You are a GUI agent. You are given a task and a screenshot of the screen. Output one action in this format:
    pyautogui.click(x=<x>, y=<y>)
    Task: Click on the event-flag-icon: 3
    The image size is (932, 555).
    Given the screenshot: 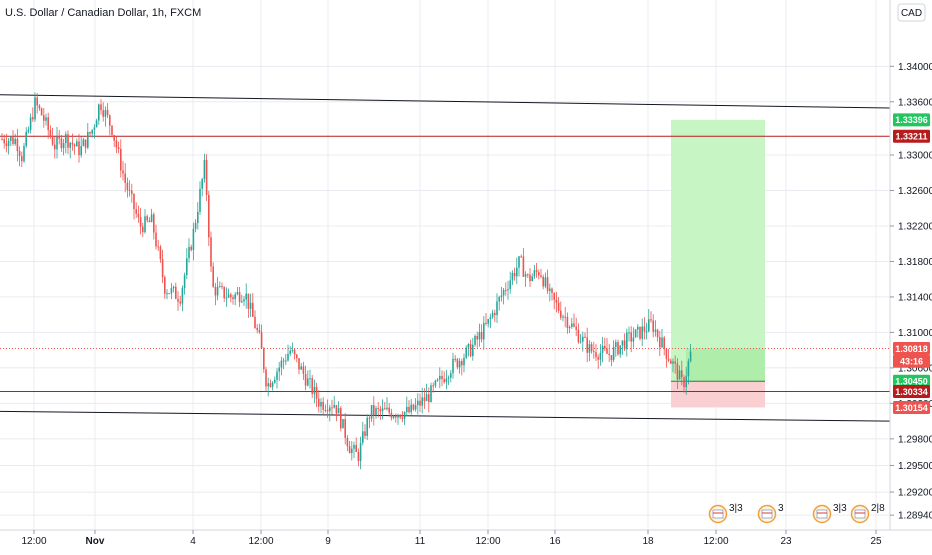 What is the action you would take?
    pyautogui.click(x=771, y=513)
    